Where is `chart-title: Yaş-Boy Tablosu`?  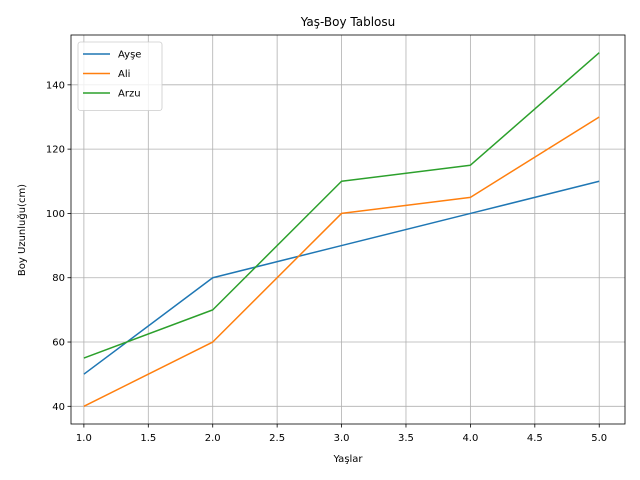 chart-title: Yaş-Boy Tablosu is located at coordinates (348, 22).